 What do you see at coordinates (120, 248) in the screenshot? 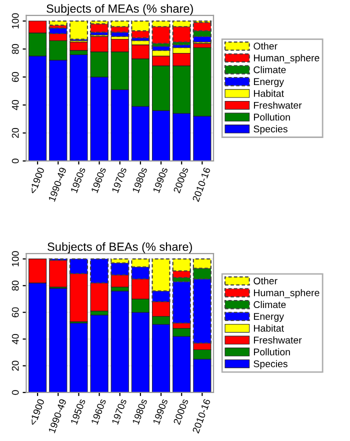
I see `chart-title: Subjects of BEAs (% share)` at bounding box center [120, 248].